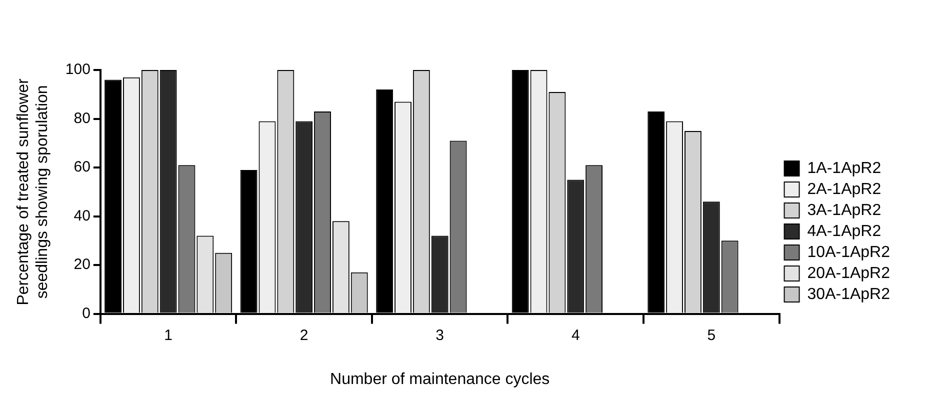 This screenshot has height=403, width=940. Describe the element at coordinates (711, 335) in the screenshot. I see `x-tick-label: 5` at that location.